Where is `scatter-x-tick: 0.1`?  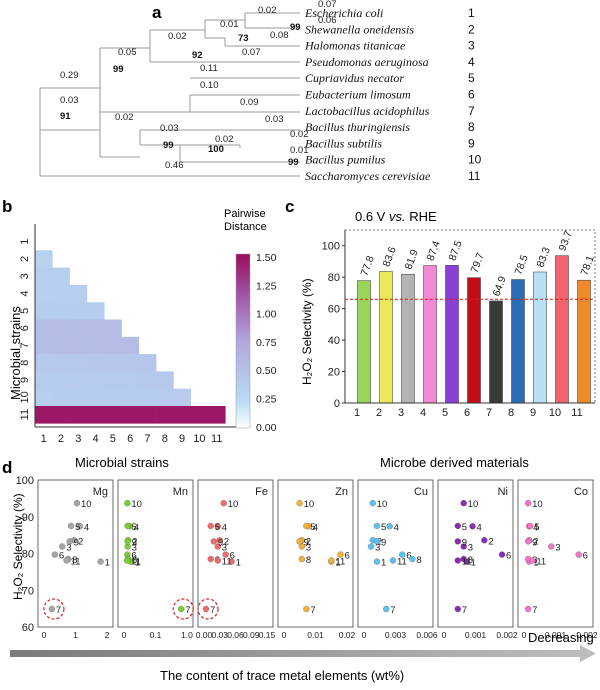
scatter-x-tick: 0.1 is located at coordinates (156, 635).